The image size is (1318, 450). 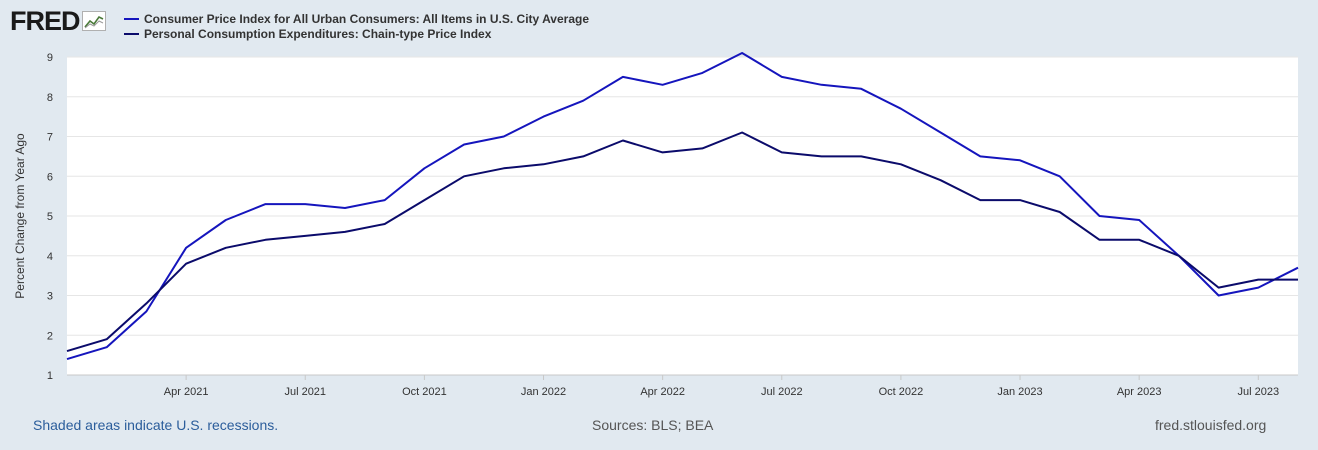 I want to click on y-axis-ticks: 1 2 3 4 5 6 7 8 9, so click(x=50, y=217).